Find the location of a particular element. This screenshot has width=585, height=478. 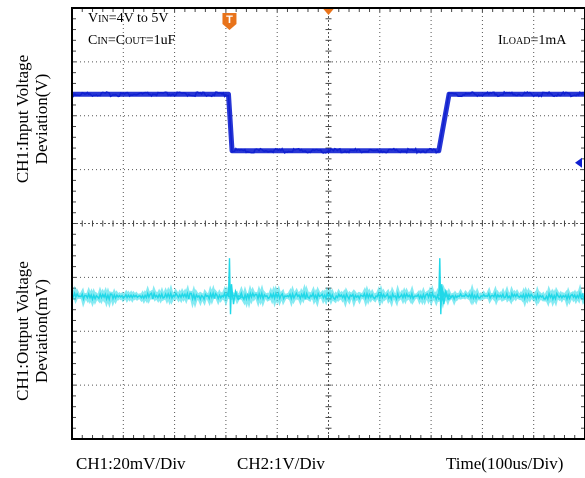

output-voltage-trace is located at coordinates (328, 296).